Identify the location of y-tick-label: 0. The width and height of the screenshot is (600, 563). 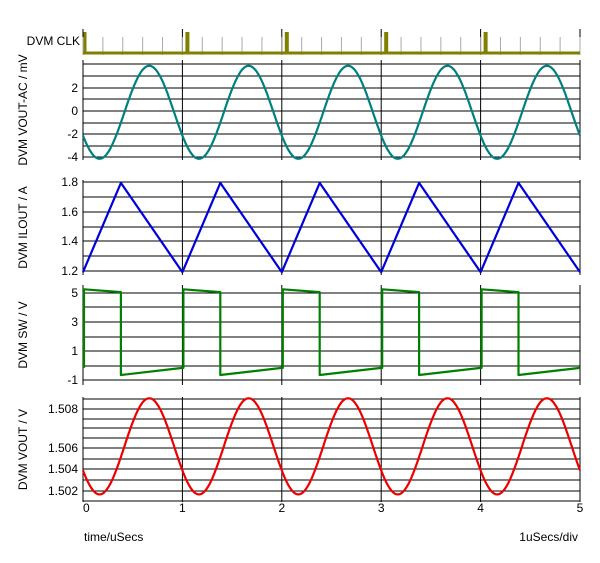
(74, 111).